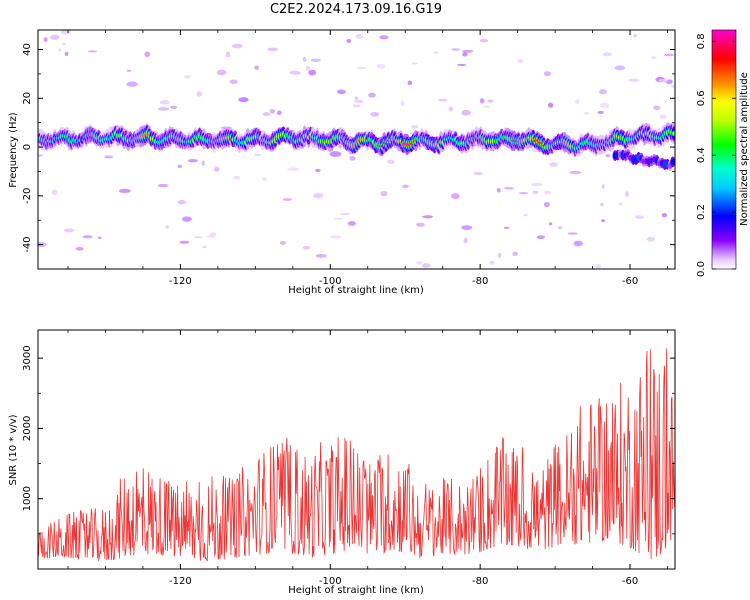 The width and height of the screenshot is (750, 600). Describe the element at coordinates (356, 9) in the screenshot. I see `figure-title: C2E2.2024.173.09.16.G19` at that location.